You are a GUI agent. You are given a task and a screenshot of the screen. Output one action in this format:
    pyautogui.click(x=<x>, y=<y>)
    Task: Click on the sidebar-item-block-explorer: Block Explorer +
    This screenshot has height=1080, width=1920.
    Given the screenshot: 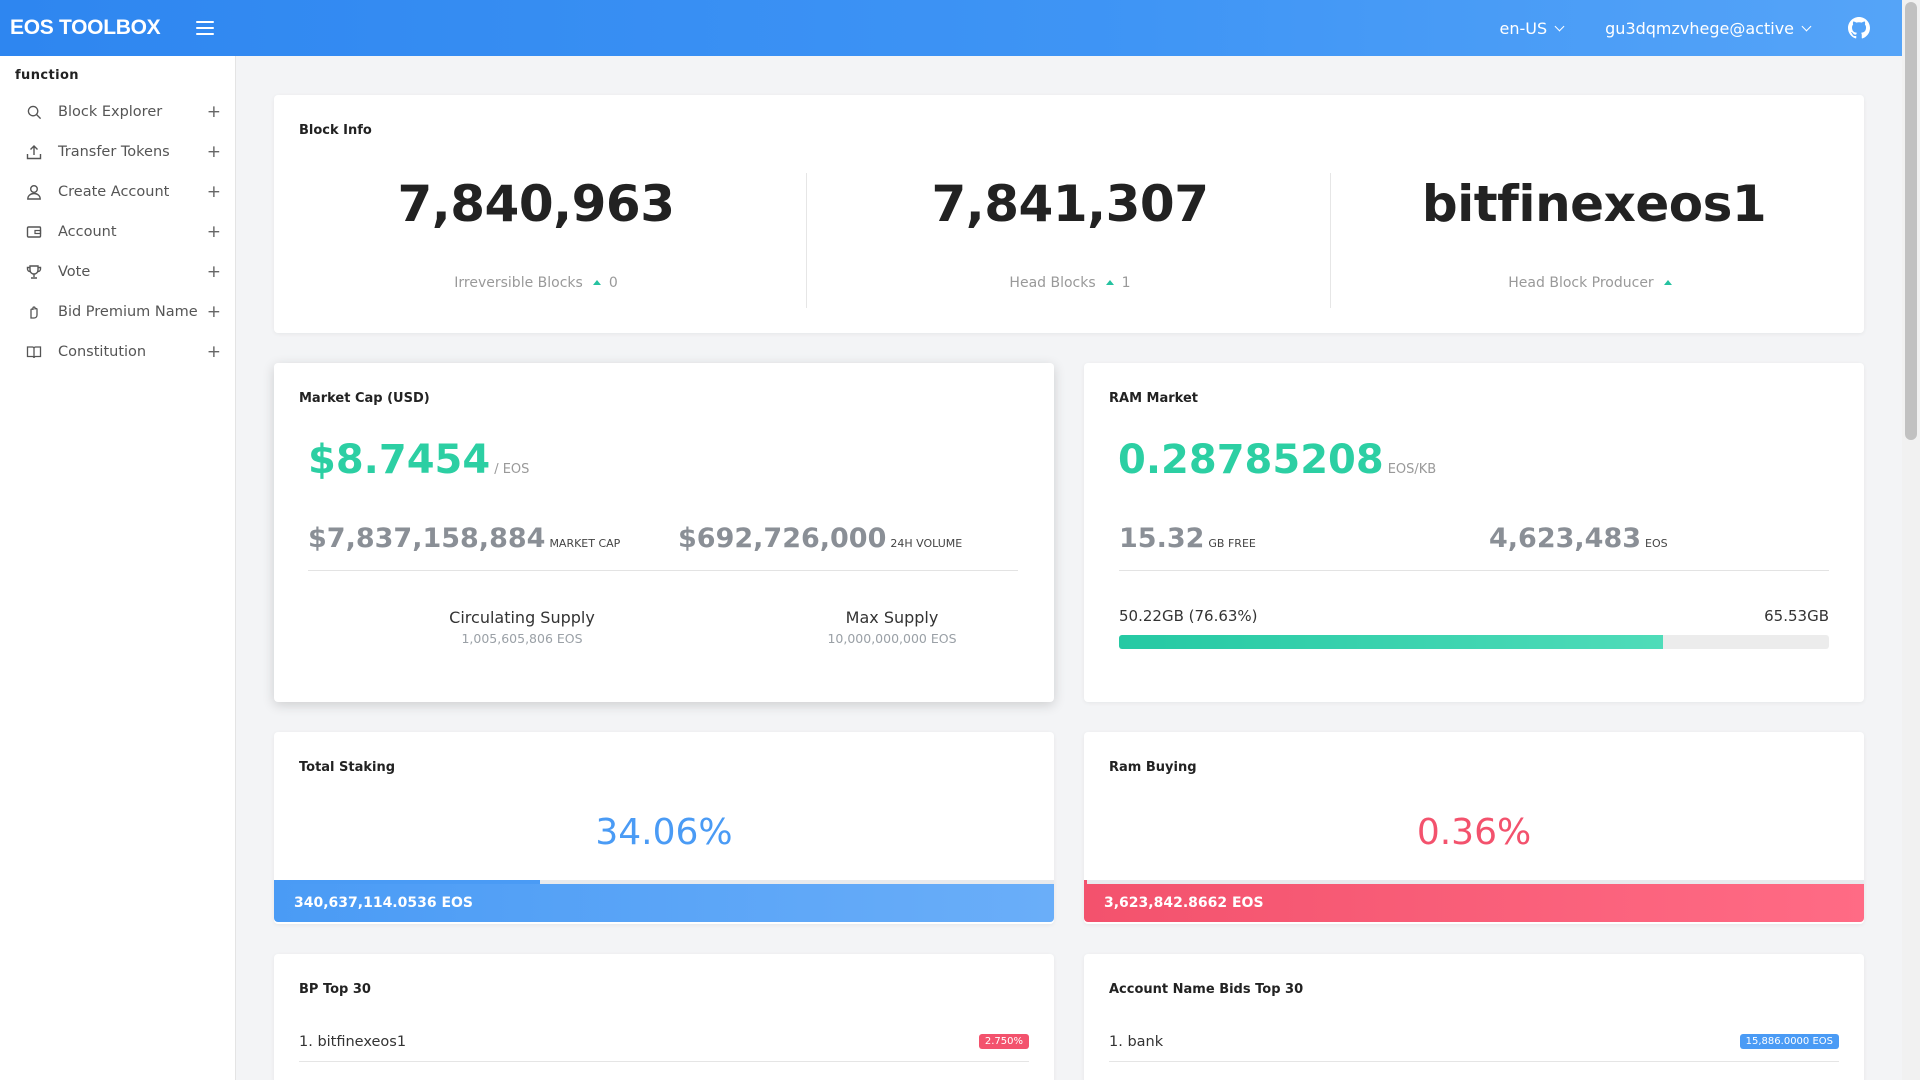 What is the action you would take?
    pyautogui.click(x=117, y=112)
    